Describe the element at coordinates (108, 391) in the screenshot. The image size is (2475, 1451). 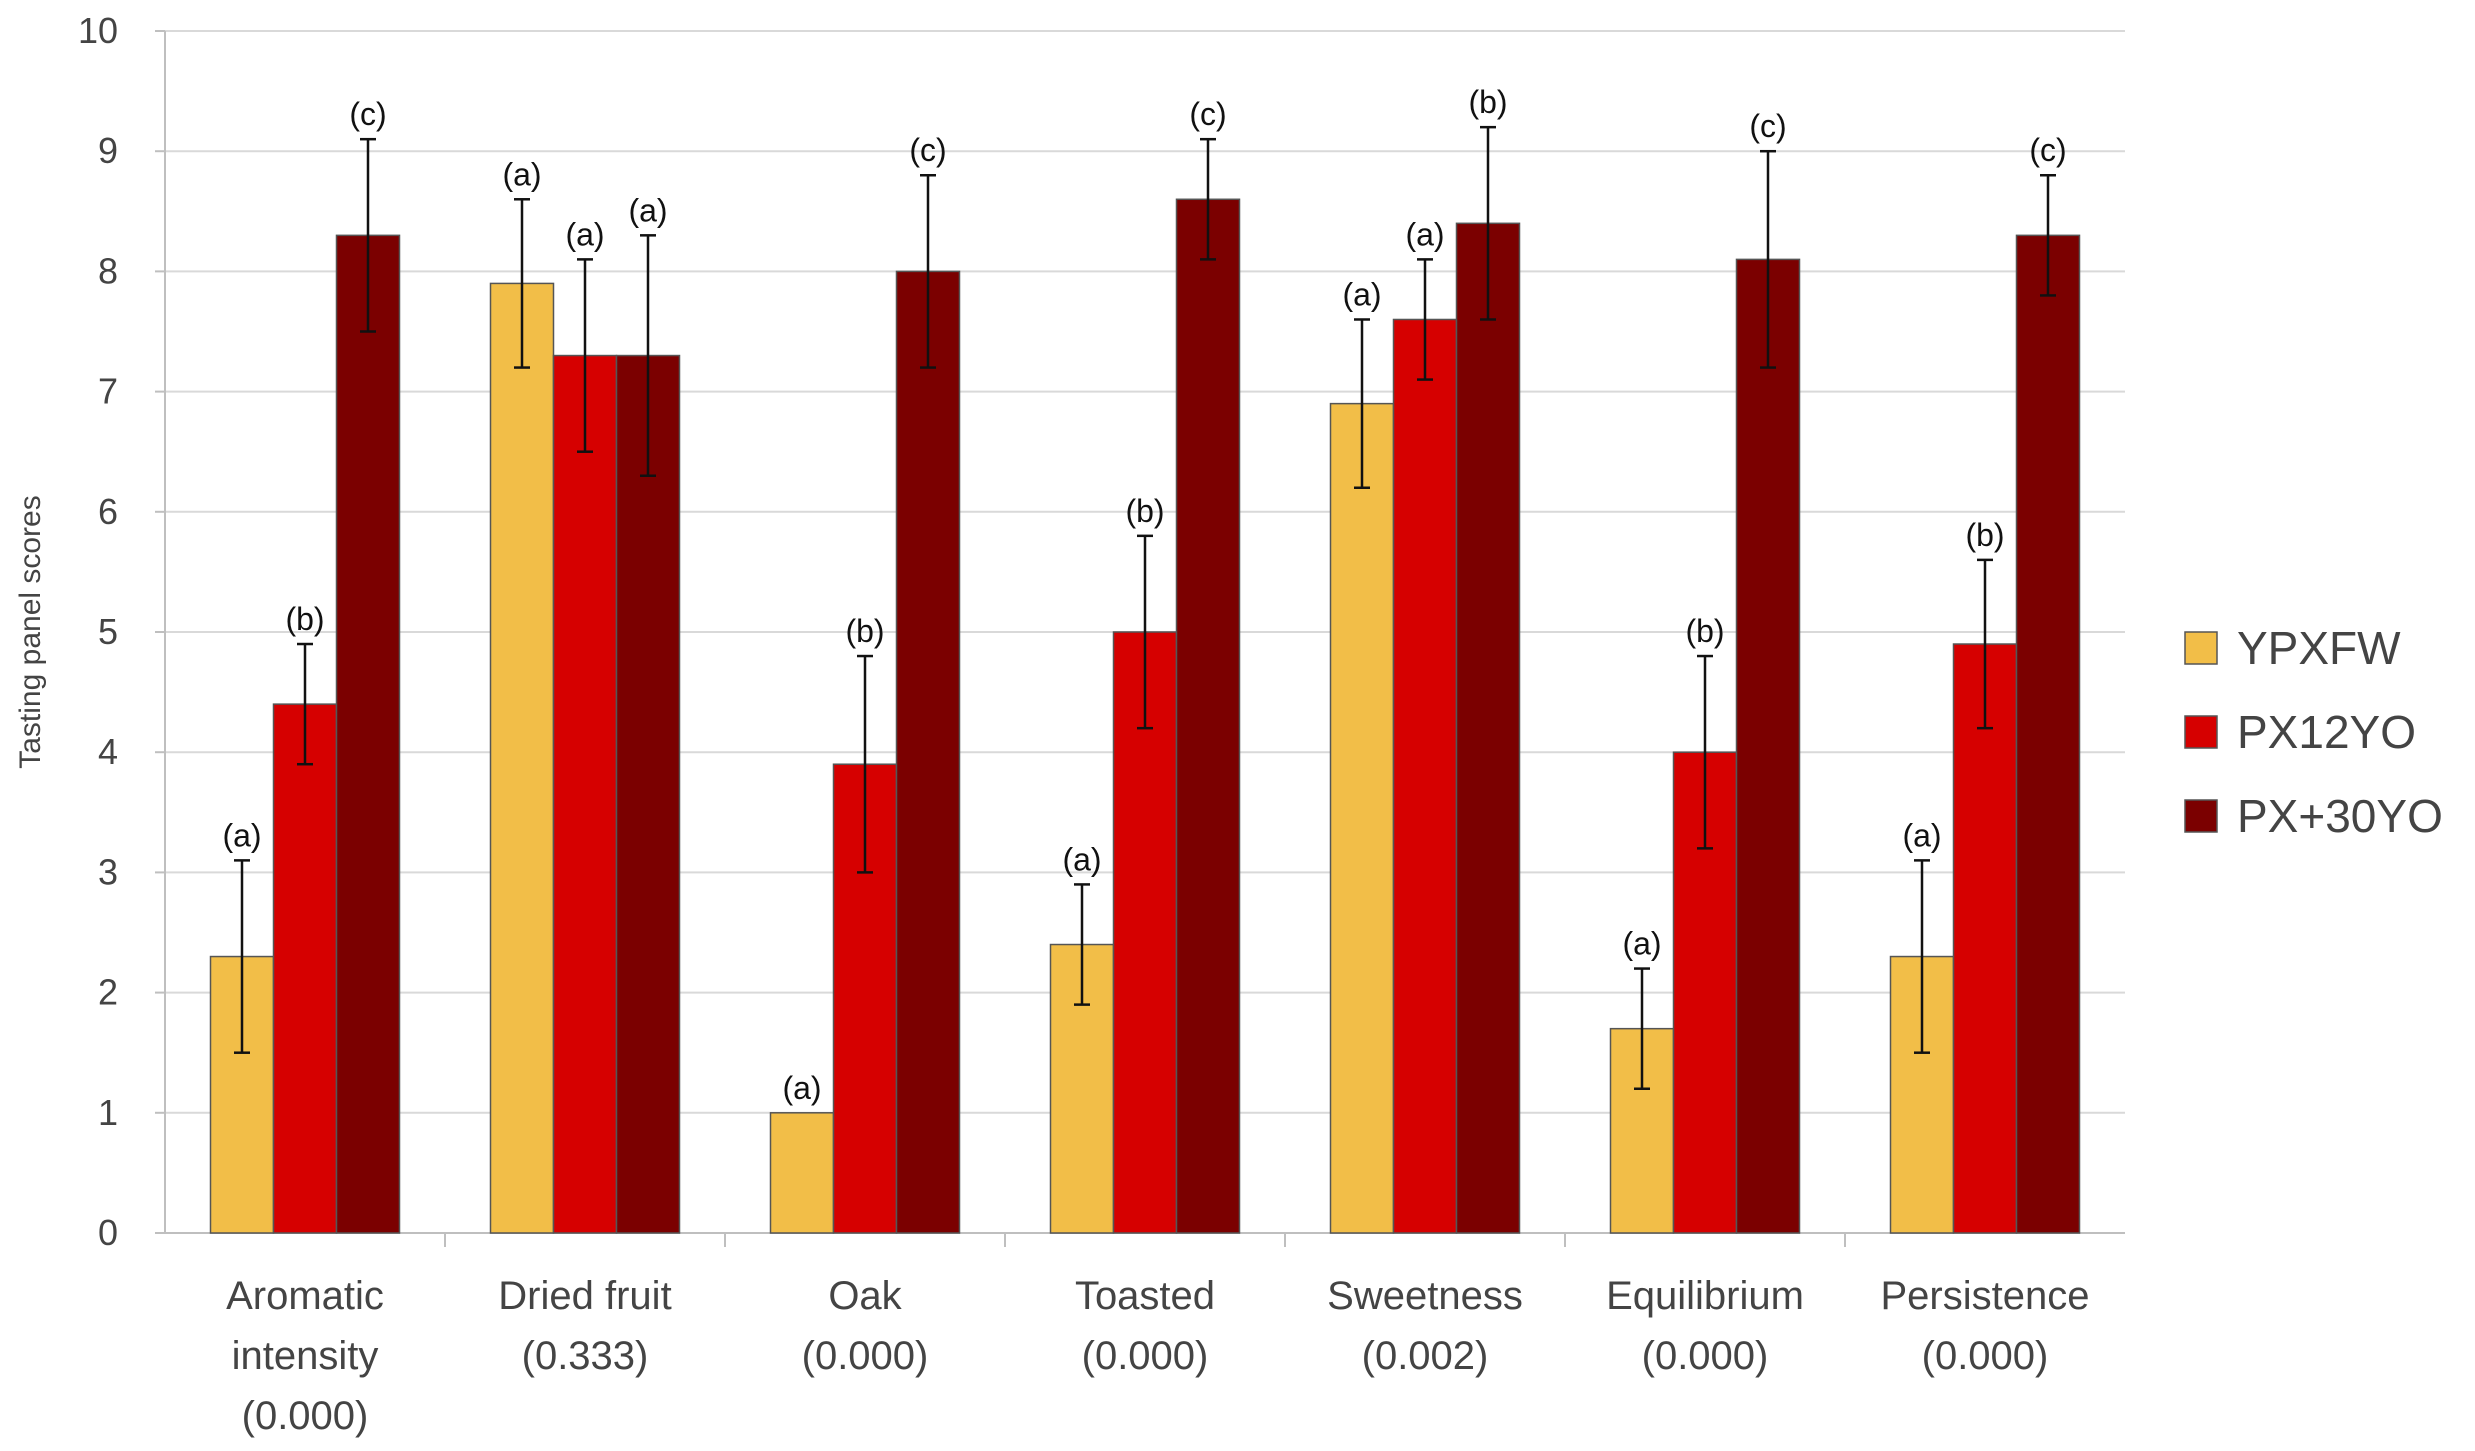
I see `y-tick-label: 7` at that location.